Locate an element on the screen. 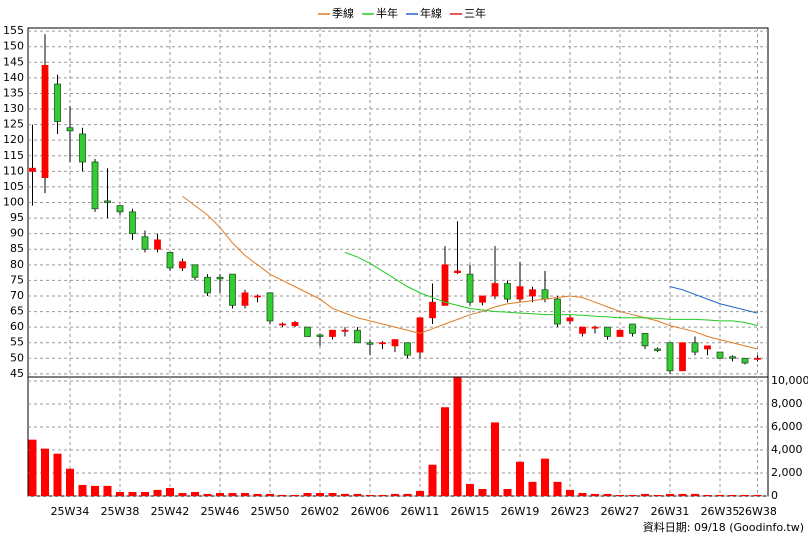 This screenshot has height=540, width=808. x-tick-label: 26W35 is located at coordinates (720, 511).